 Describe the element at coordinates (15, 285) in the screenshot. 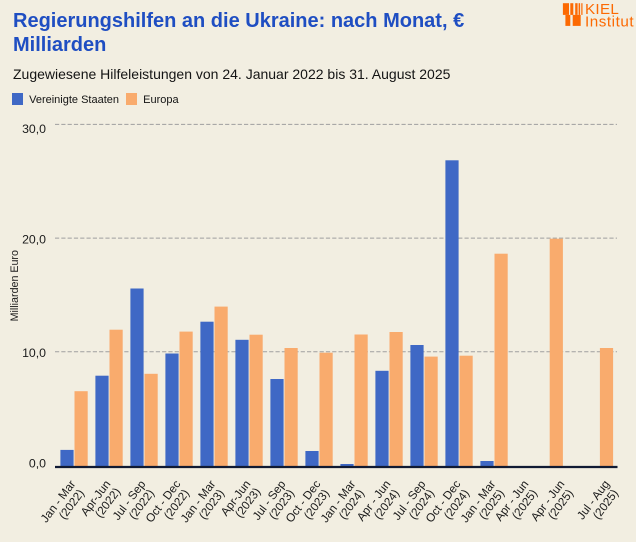

I see `svg-text: Milliarden Euro` at that location.